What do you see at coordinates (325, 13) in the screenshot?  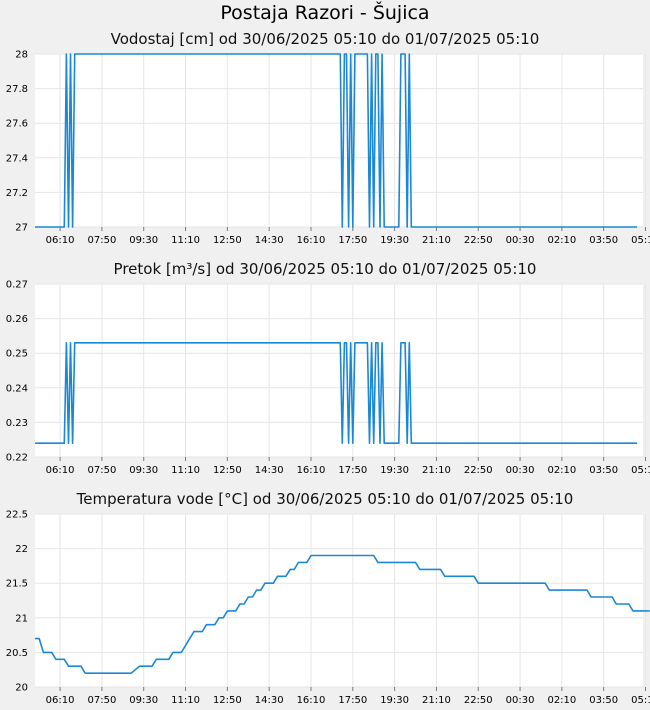 I see `page-title: Postaja Razori - Šujica` at bounding box center [325, 13].